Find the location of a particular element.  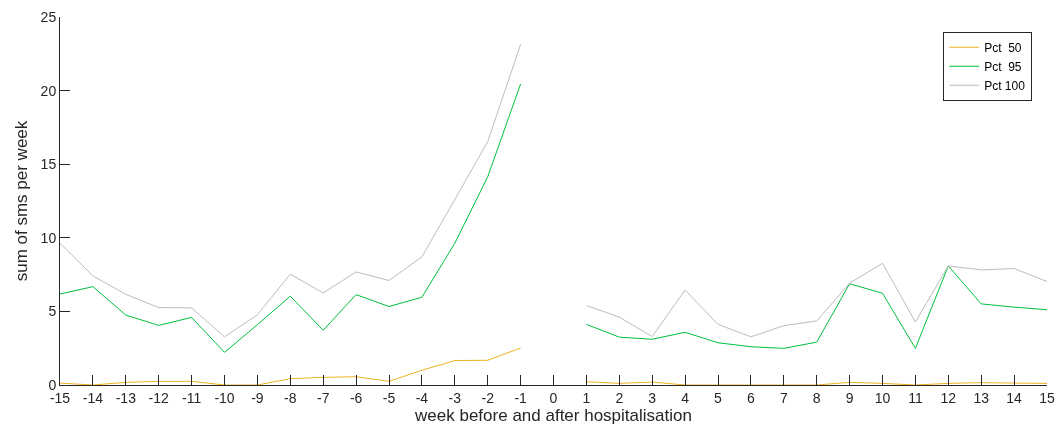

x-tick-label: -13 is located at coordinates (126, 397).